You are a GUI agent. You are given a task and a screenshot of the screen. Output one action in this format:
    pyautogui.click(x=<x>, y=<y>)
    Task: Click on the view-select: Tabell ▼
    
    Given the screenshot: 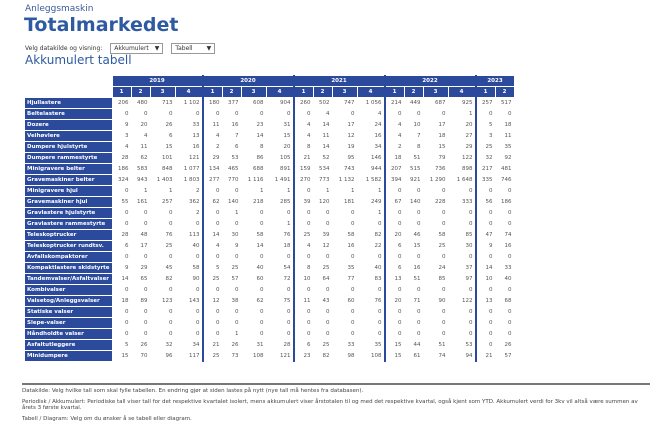 What is the action you would take?
    pyautogui.click(x=193, y=48)
    